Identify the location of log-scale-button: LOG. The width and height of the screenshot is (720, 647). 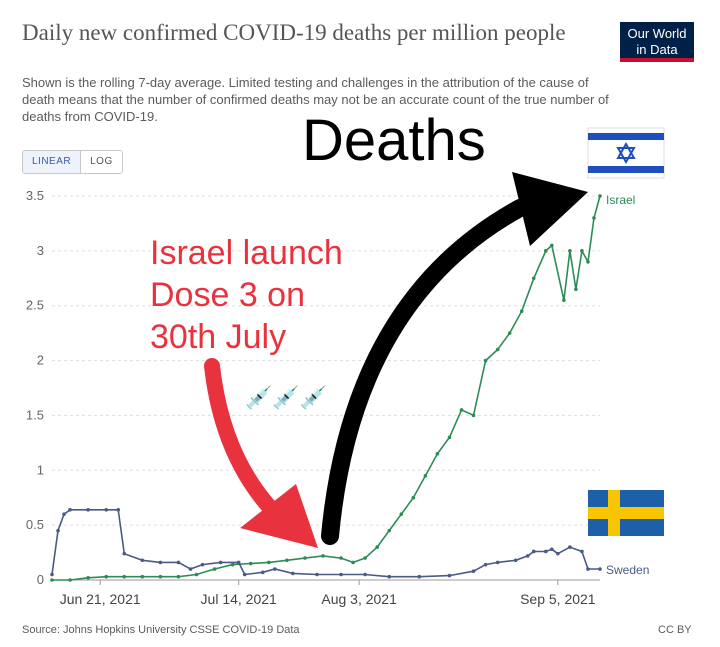
(101, 162).